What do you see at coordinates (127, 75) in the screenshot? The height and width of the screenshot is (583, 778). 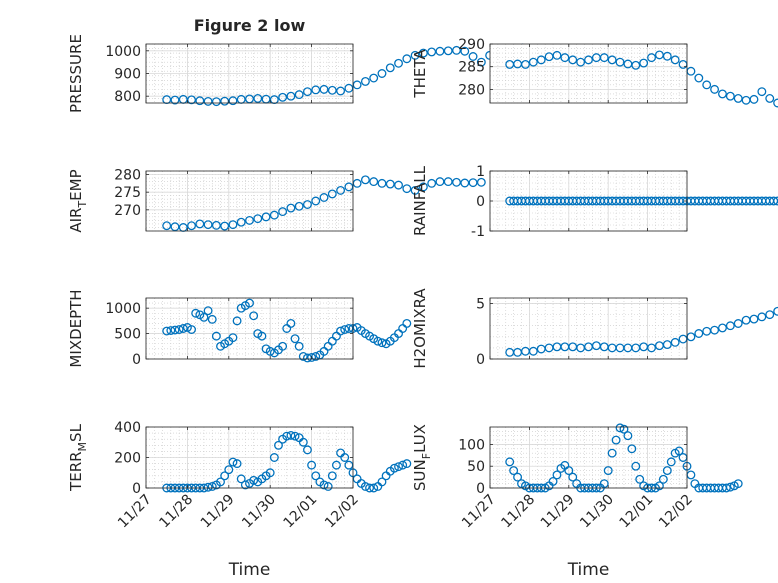 I see `y-tick-label: 900` at bounding box center [127, 75].